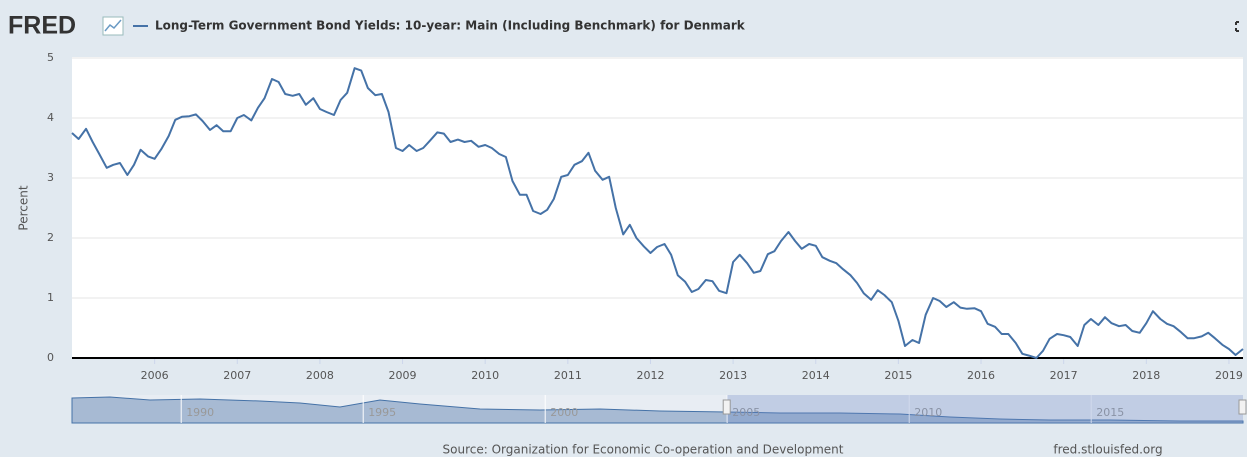 The height and width of the screenshot is (457, 1247). I want to click on y-tick-label: 0, so click(50, 357).